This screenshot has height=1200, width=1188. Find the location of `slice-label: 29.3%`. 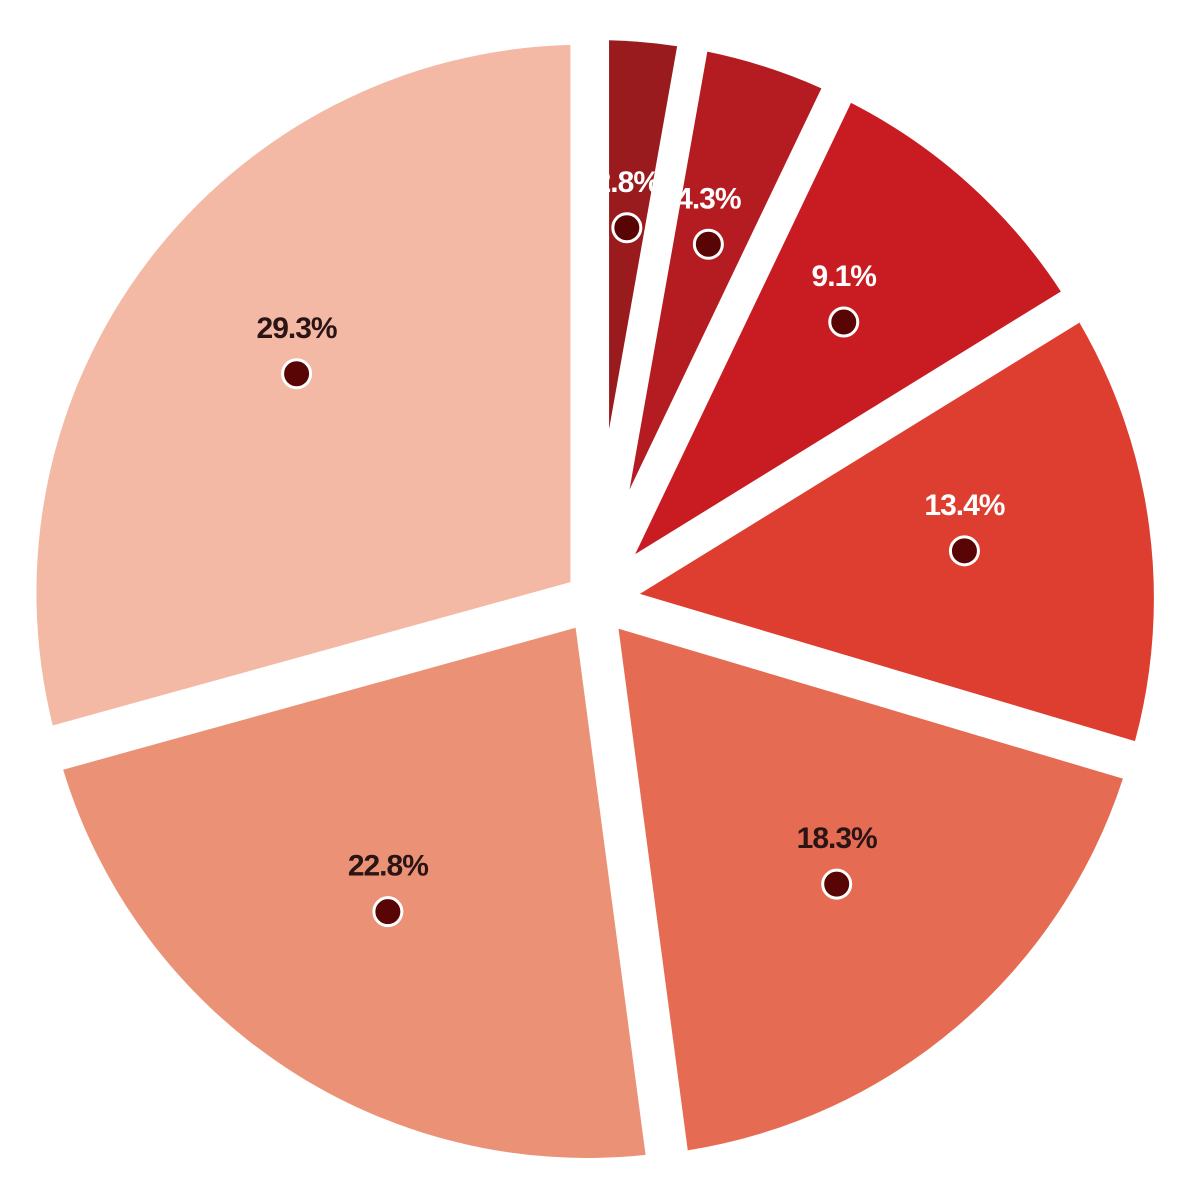

slice-label: 29.3% is located at coordinates (297, 328).